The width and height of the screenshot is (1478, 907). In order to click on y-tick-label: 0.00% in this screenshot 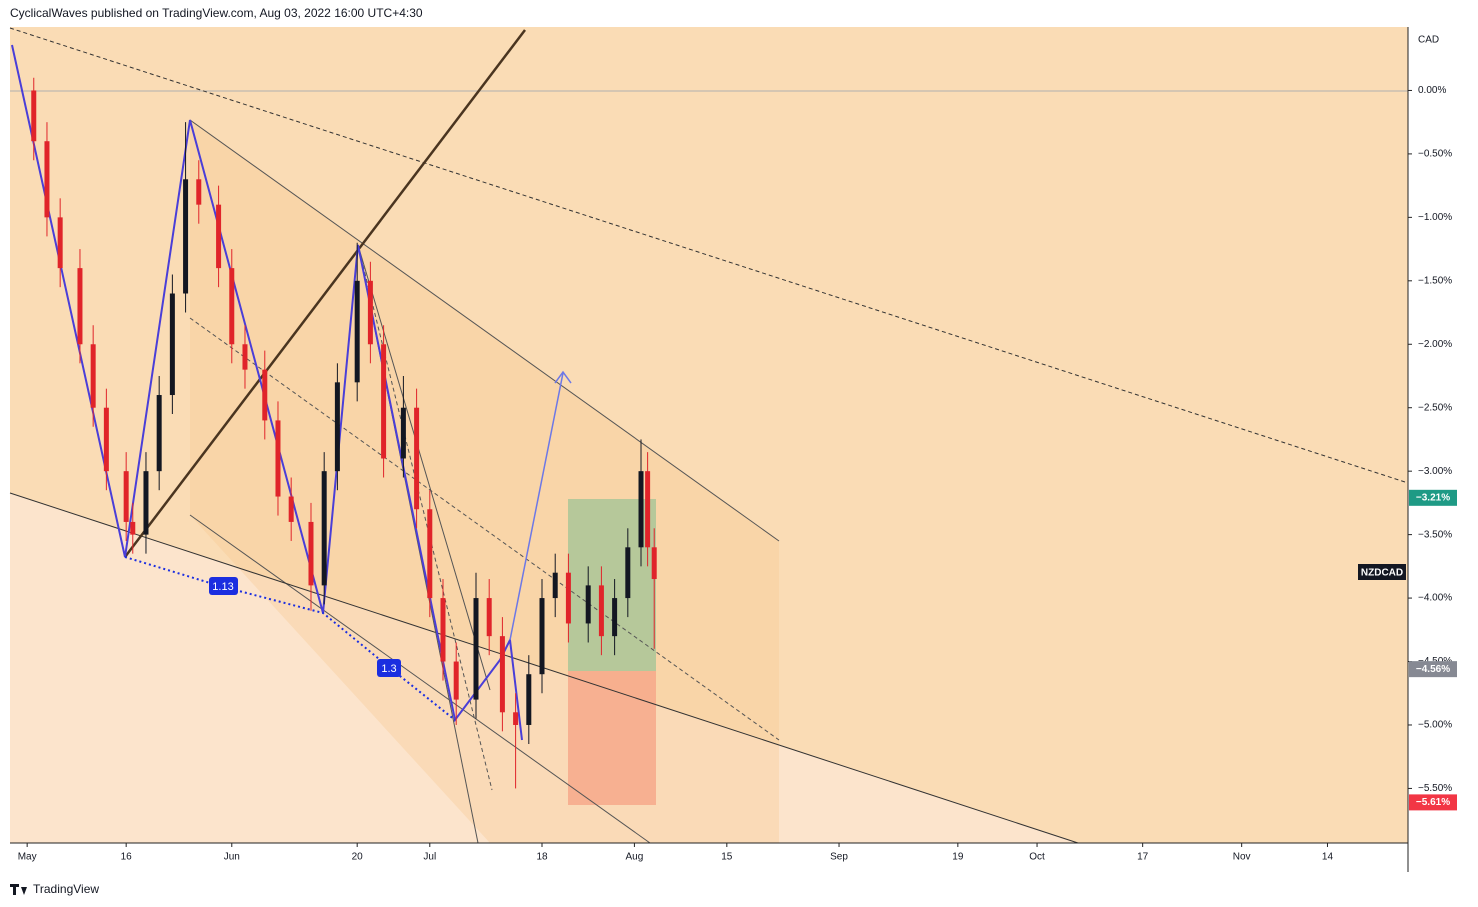, I will do `click(1432, 90)`.